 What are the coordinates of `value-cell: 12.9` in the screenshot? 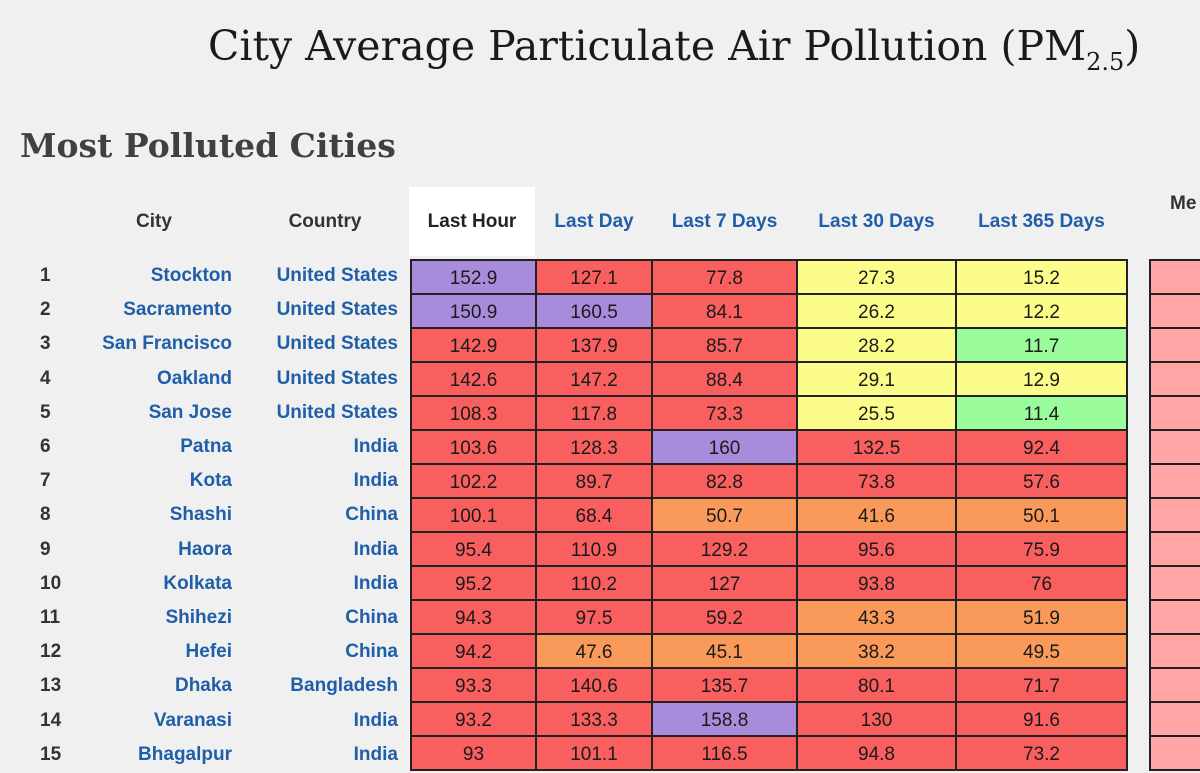 It's located at (1042, 380).